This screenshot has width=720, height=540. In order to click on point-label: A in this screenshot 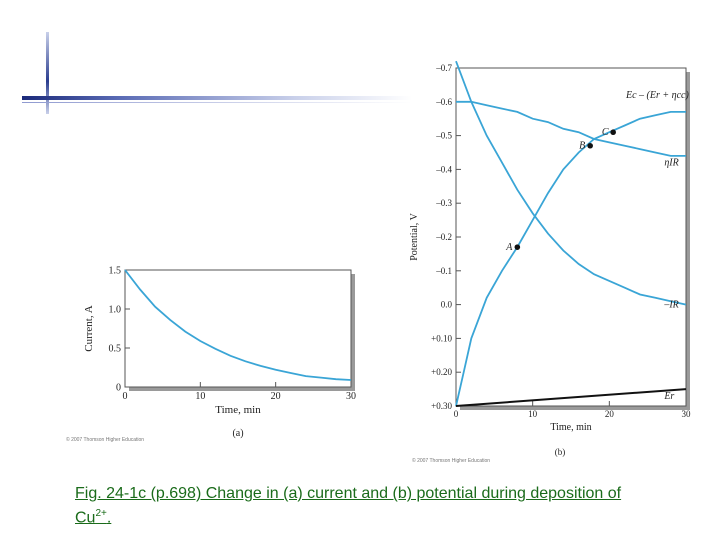, I will do `click(509, 247)`.